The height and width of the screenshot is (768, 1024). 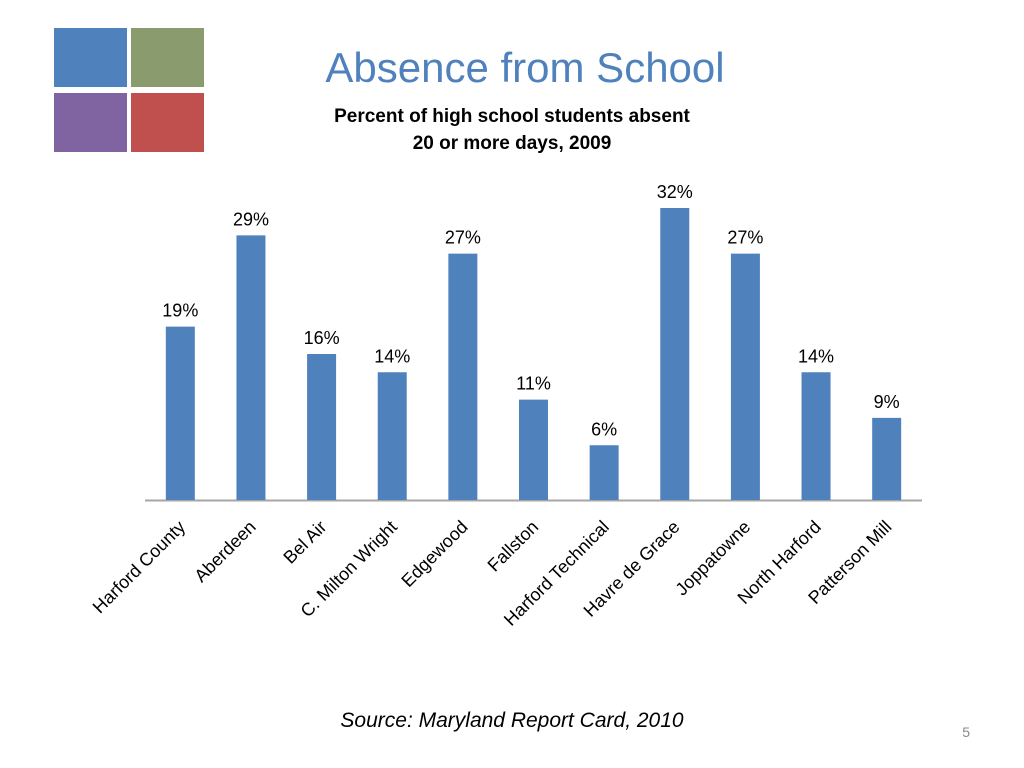 I want to click on slide-title: Absence from School, so click(x=525, y=67).